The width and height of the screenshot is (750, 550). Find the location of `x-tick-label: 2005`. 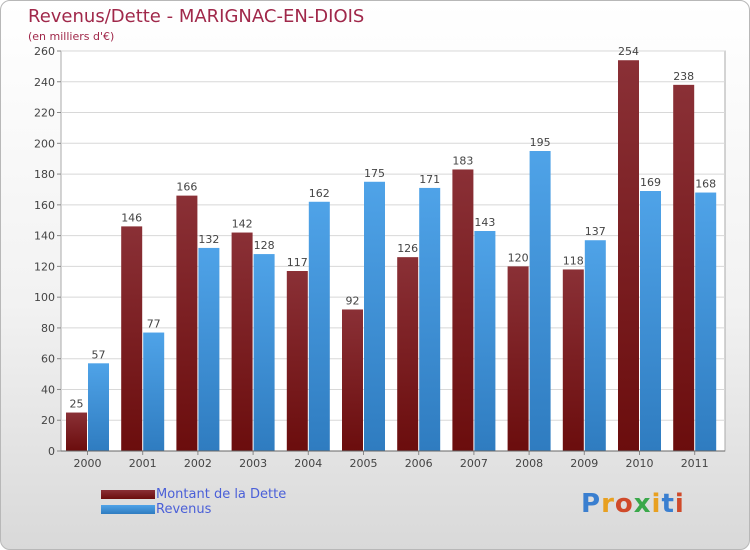

x-tick-label: 2005 is located at coordinates (364, 463).